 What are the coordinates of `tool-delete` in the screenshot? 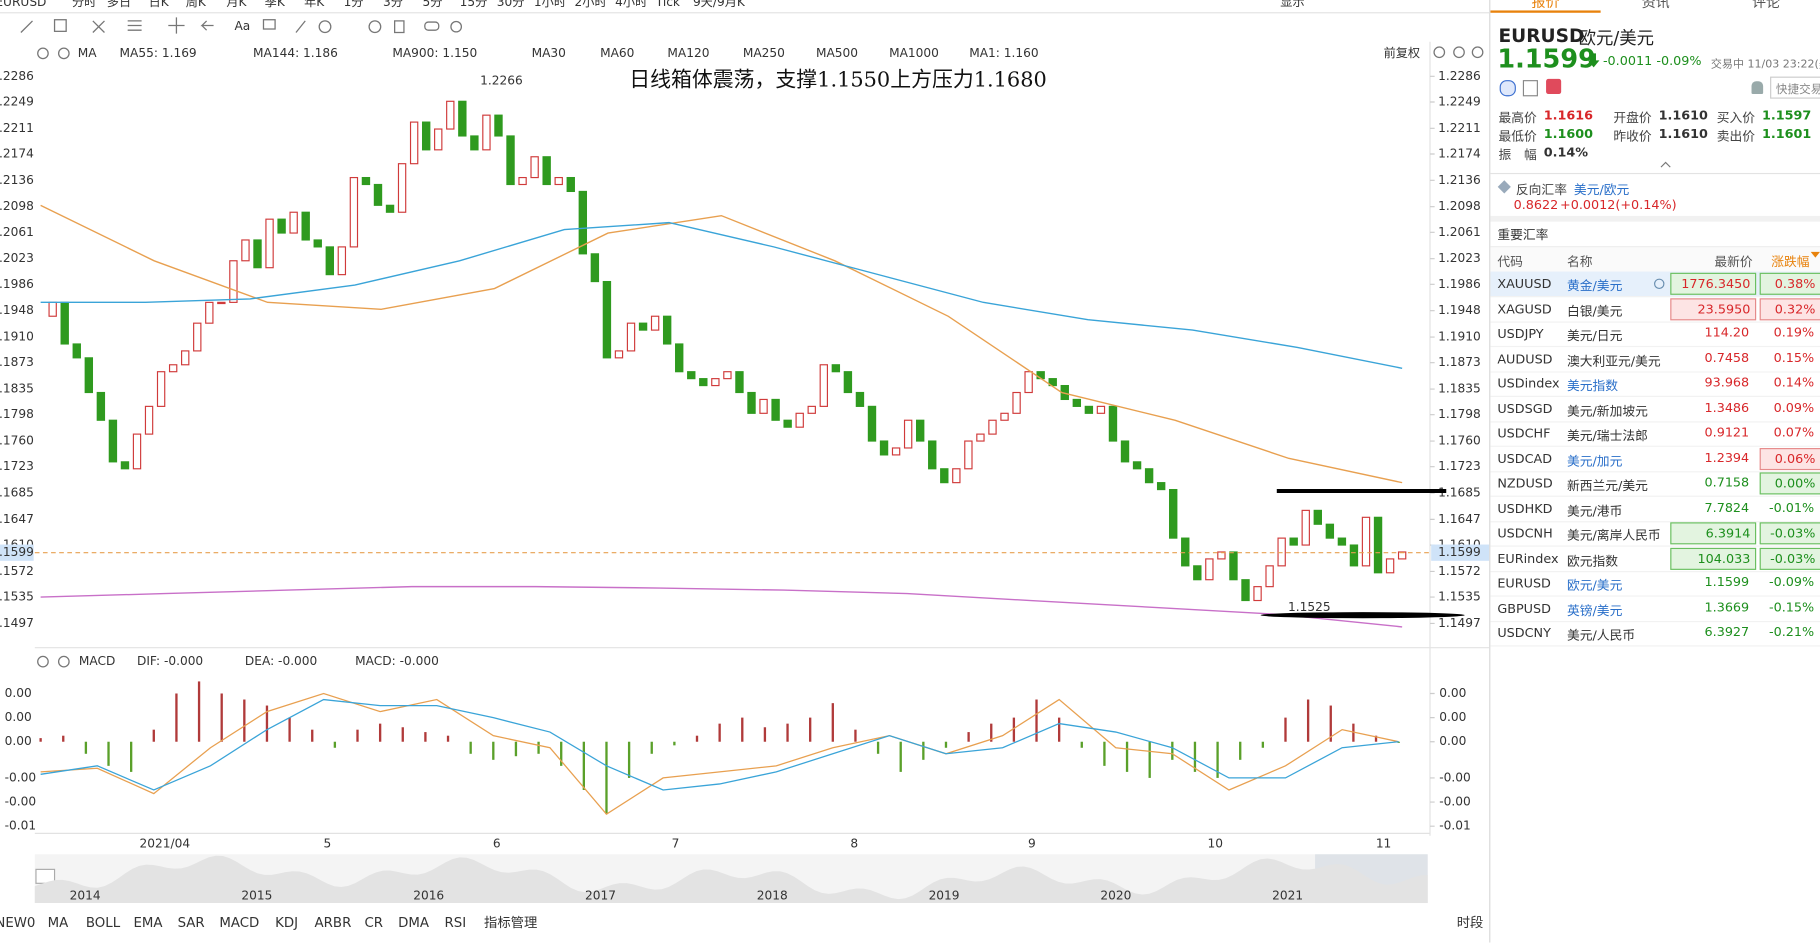 It's located at (399, 27).